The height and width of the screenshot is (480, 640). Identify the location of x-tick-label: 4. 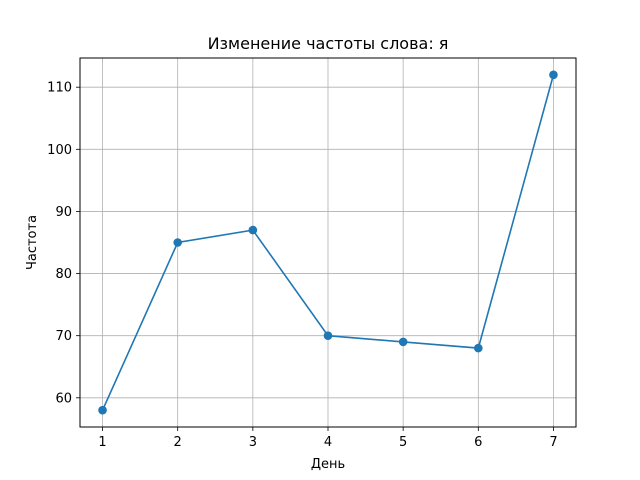
(328, 442).